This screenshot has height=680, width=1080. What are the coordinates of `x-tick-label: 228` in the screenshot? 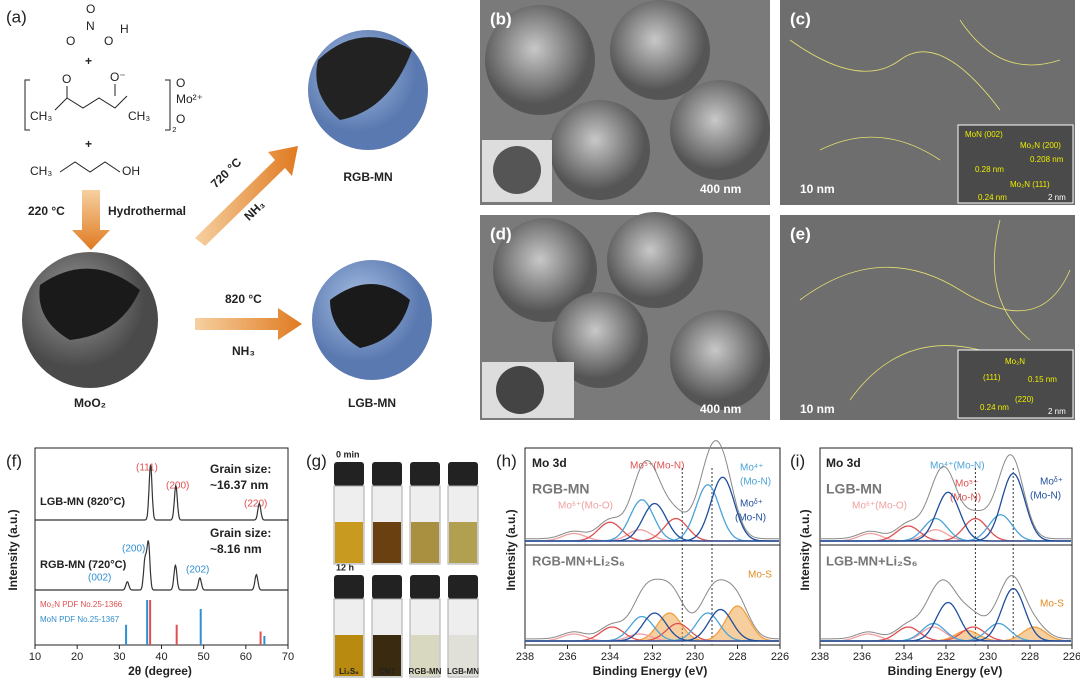 It's located at (1030, 657).